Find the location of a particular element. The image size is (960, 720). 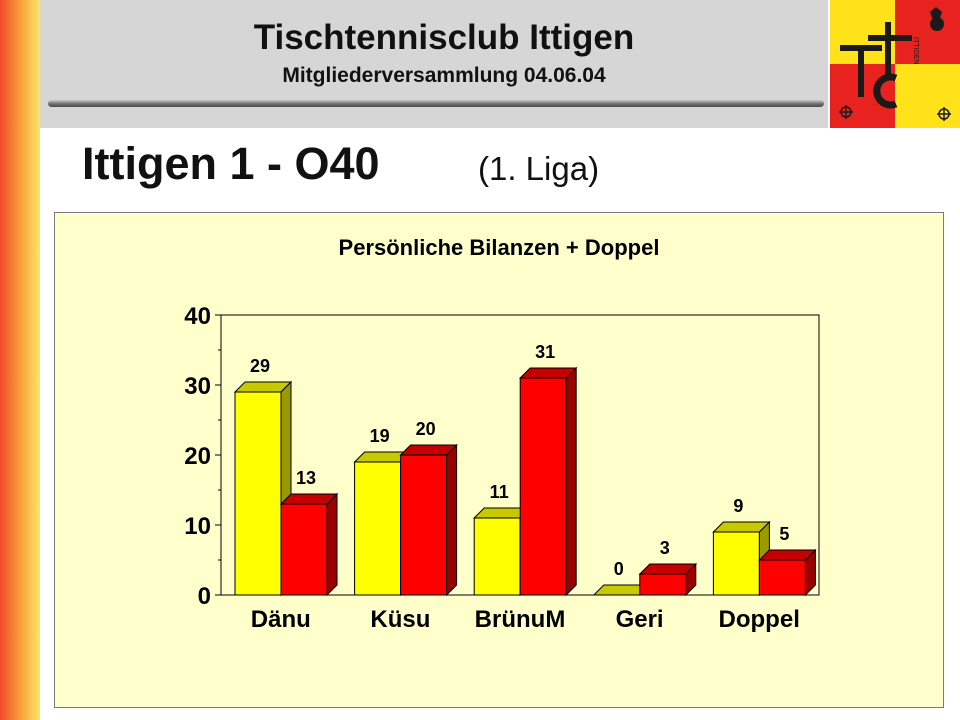

data-label: 19 is located at coordinates (380, 436).